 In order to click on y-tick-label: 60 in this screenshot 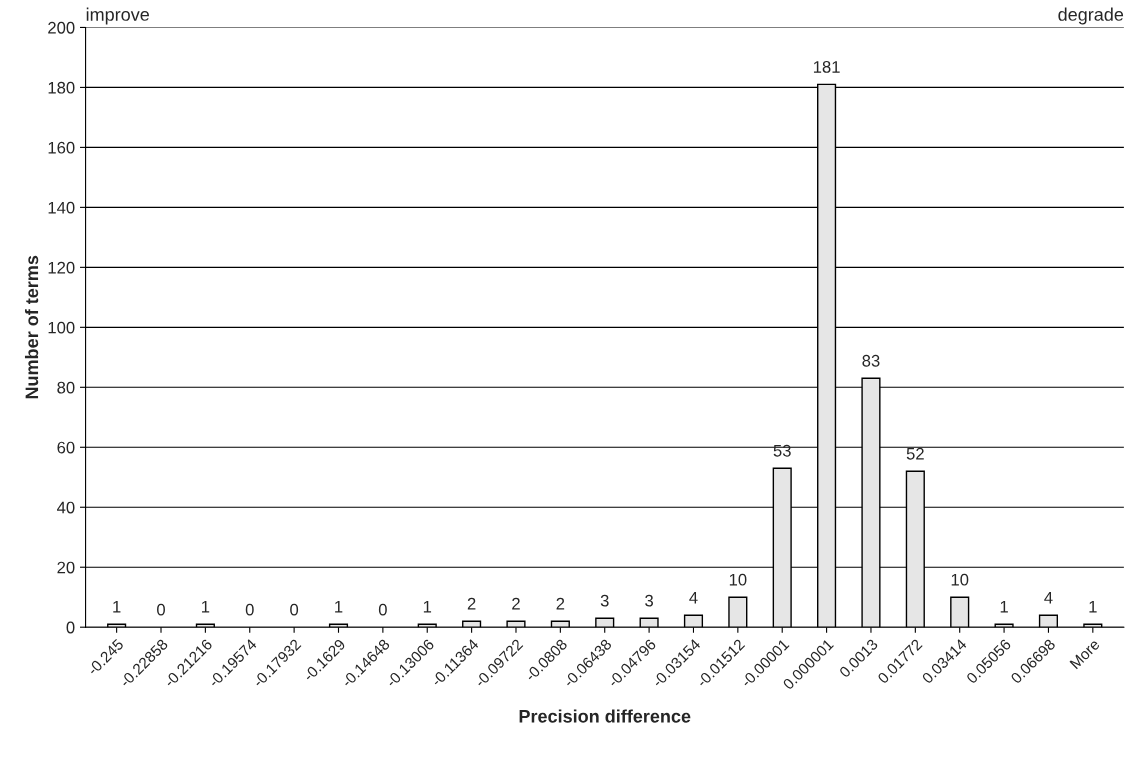, I will do `click(66, 447)`.